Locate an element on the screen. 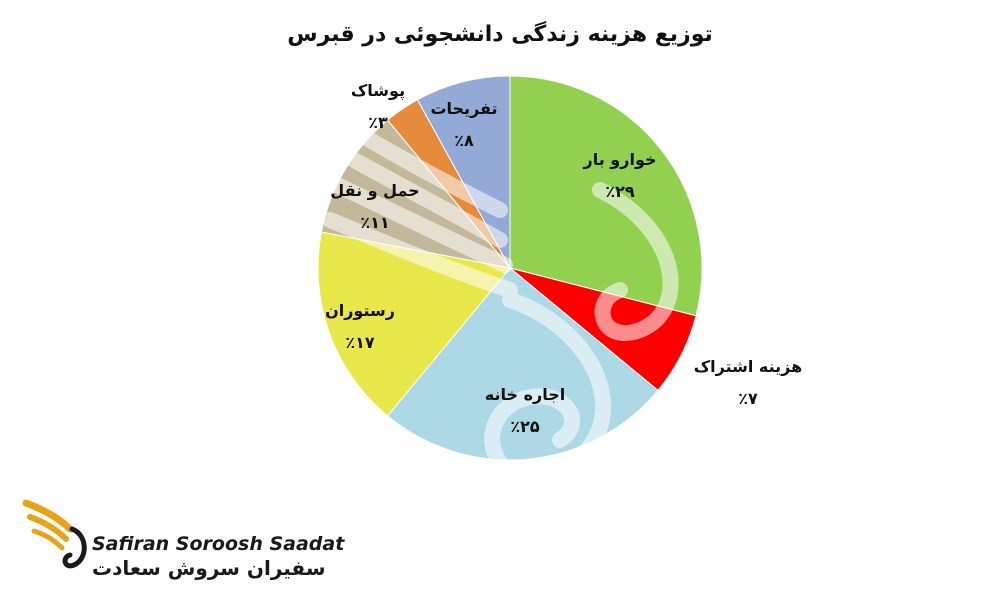 This screenshot has height=600, width=1000. logo-name-en: Safiran Soroosh Saadat is located at coordinates (218, 544).